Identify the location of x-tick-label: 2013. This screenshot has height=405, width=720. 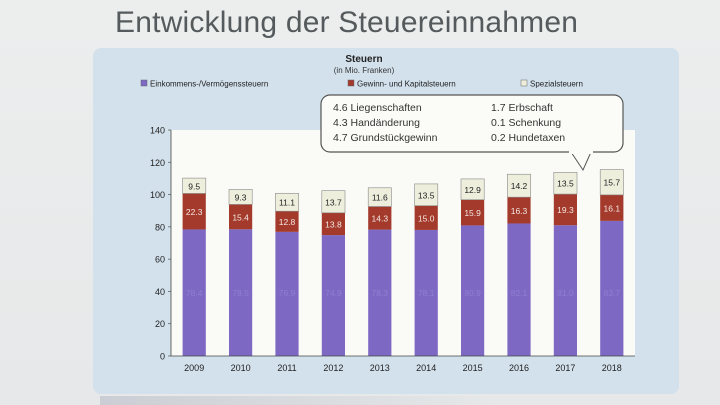
(380, 368).